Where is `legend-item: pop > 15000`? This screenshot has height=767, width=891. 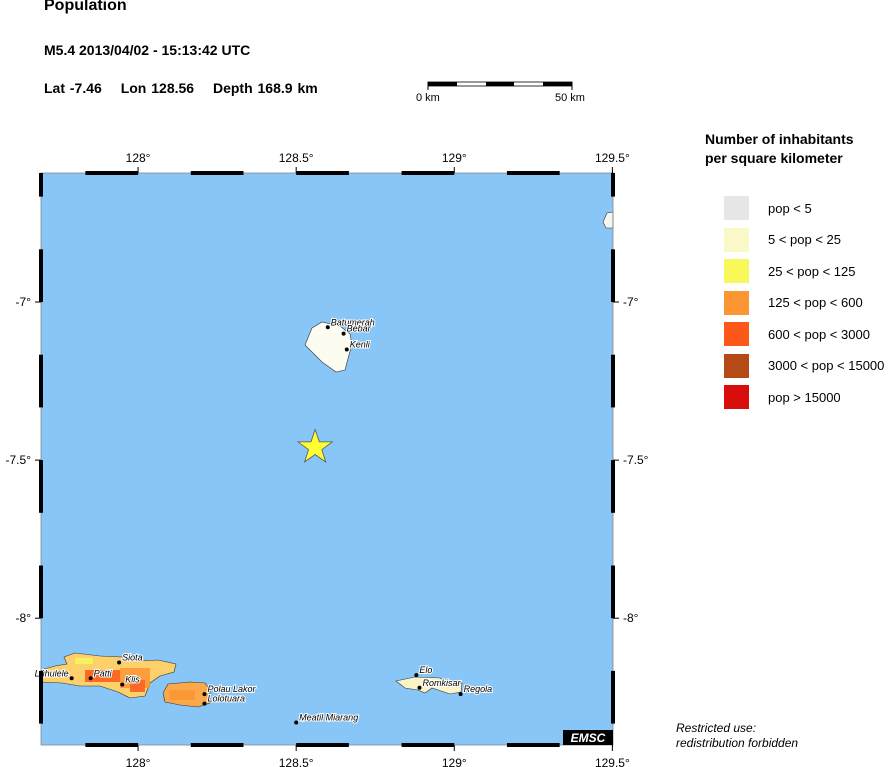 legend-item: pop > 15000 is located at coordinates (782, 397).